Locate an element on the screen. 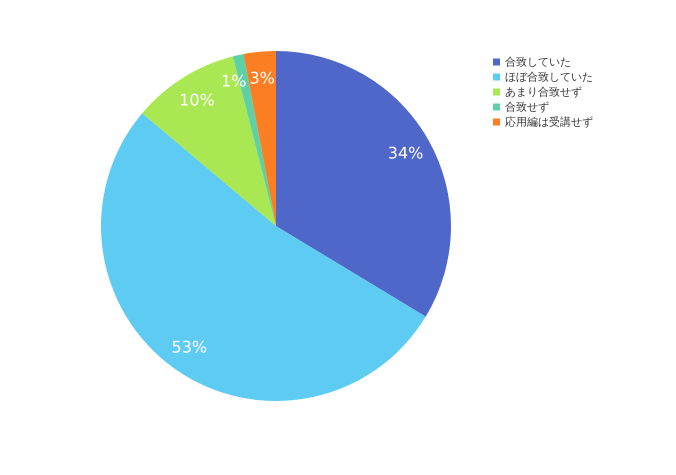  data-label: 3% is located at coordinates (262, 78).